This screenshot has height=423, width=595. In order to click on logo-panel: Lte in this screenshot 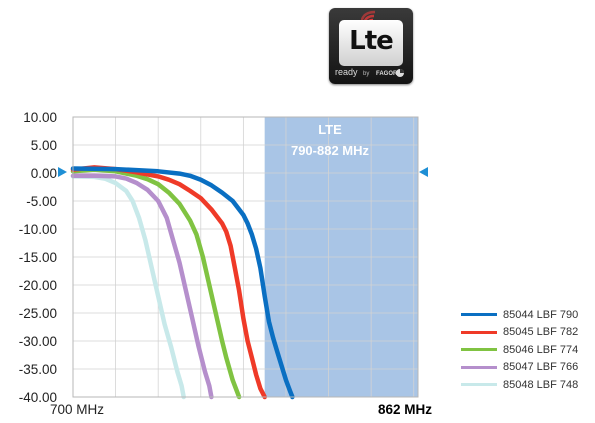, I will do `click(371, 43)`.